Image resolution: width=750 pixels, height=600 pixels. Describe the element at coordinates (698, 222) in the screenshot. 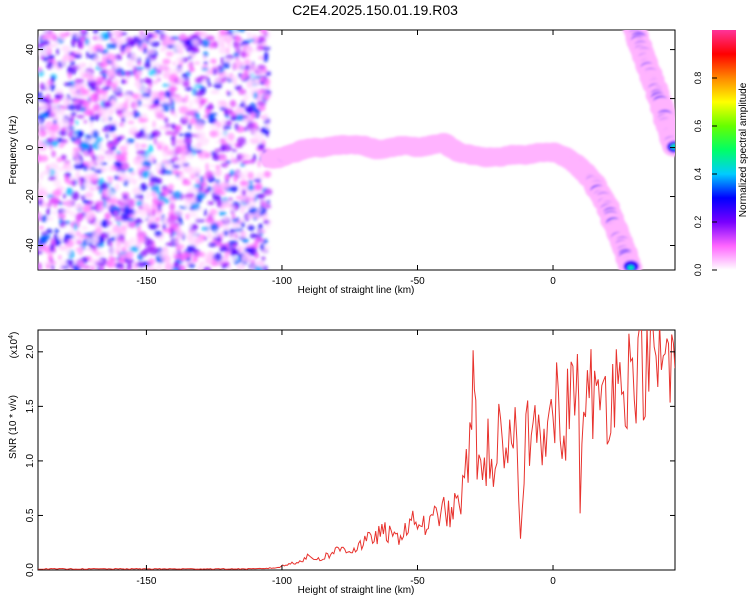

I see `colorbar-tick-label: 0.2` at that location.